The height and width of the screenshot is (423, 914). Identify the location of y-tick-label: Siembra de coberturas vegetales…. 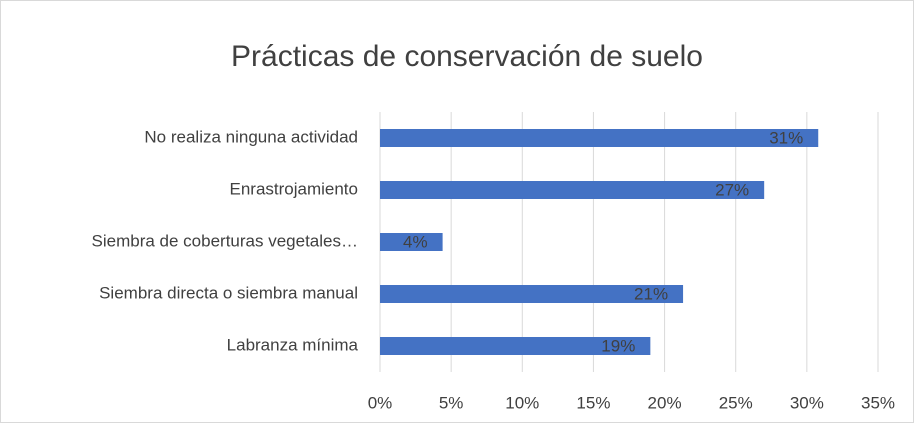
(225, 240).